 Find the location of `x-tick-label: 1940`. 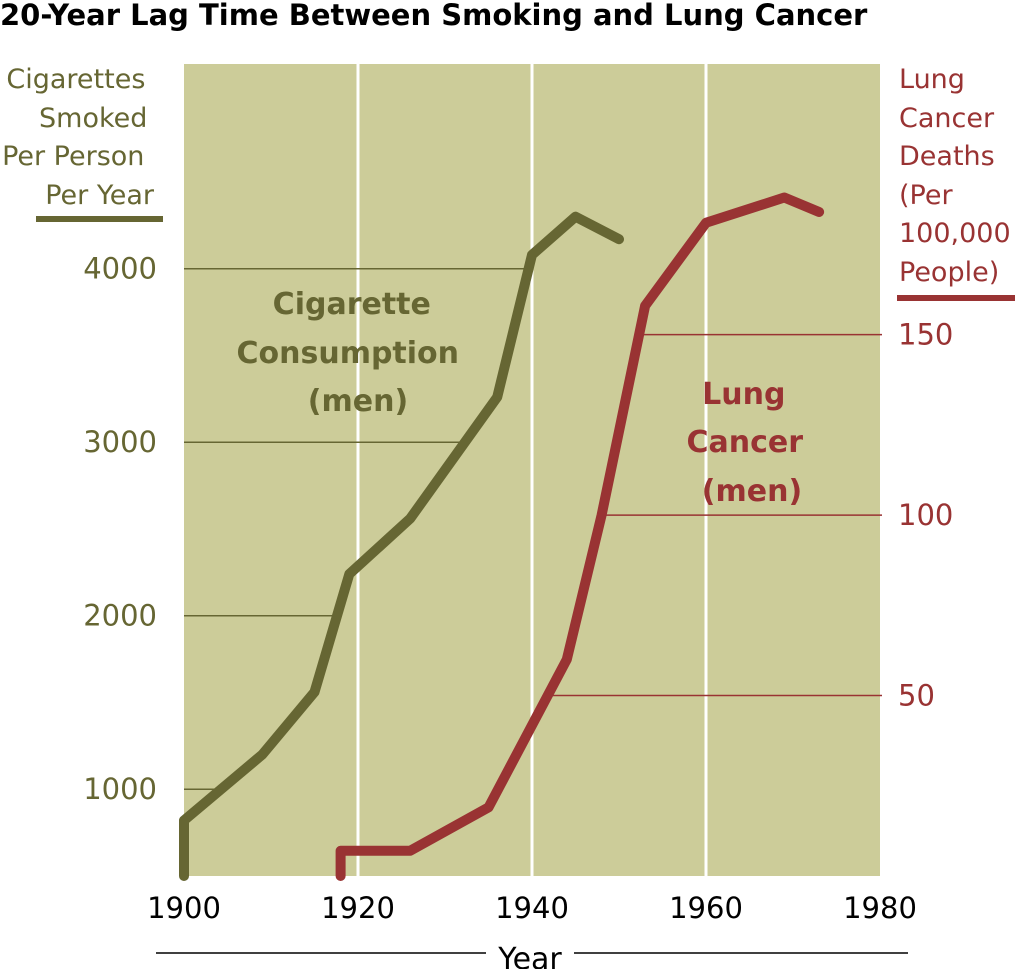

x-tick-label: 1940 is located at coordinates (532, 908).